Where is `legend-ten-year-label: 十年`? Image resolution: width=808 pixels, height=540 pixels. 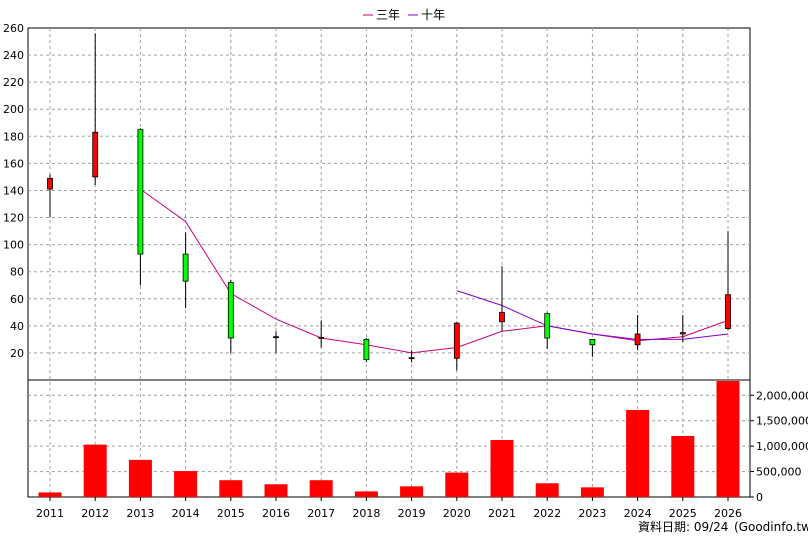
legend-ten-year-label: 十年 is located at coordinates (433, 15).